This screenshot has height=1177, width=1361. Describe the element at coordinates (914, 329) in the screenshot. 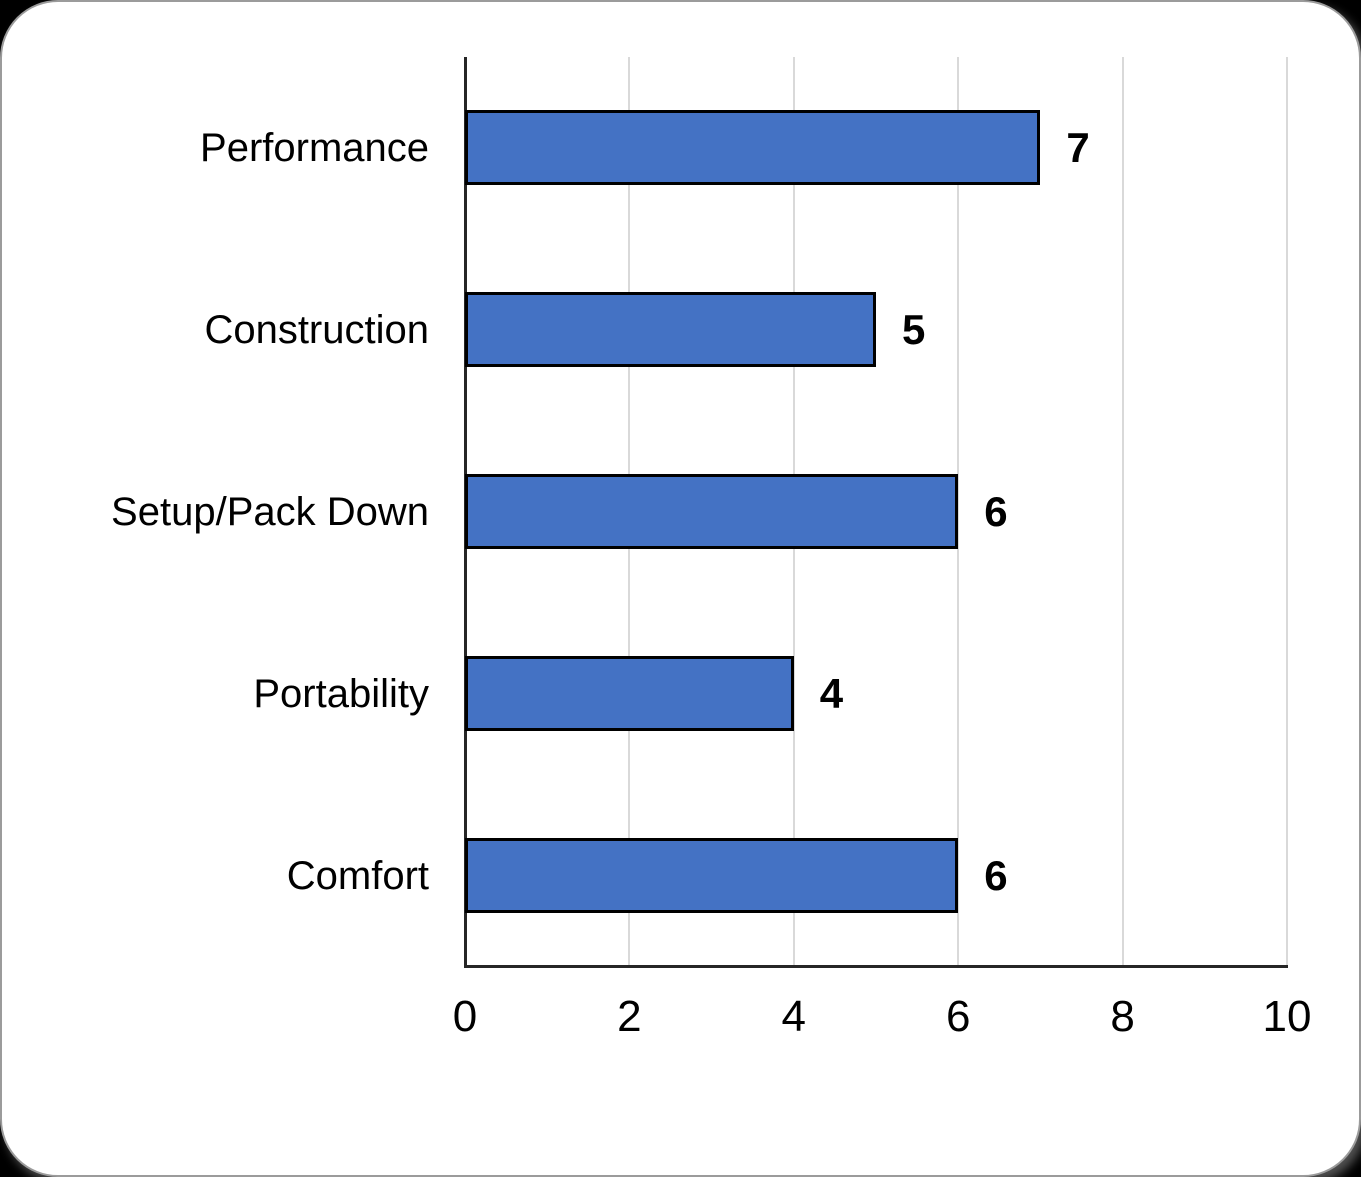

I see `bar-value-label: 5` at that location.